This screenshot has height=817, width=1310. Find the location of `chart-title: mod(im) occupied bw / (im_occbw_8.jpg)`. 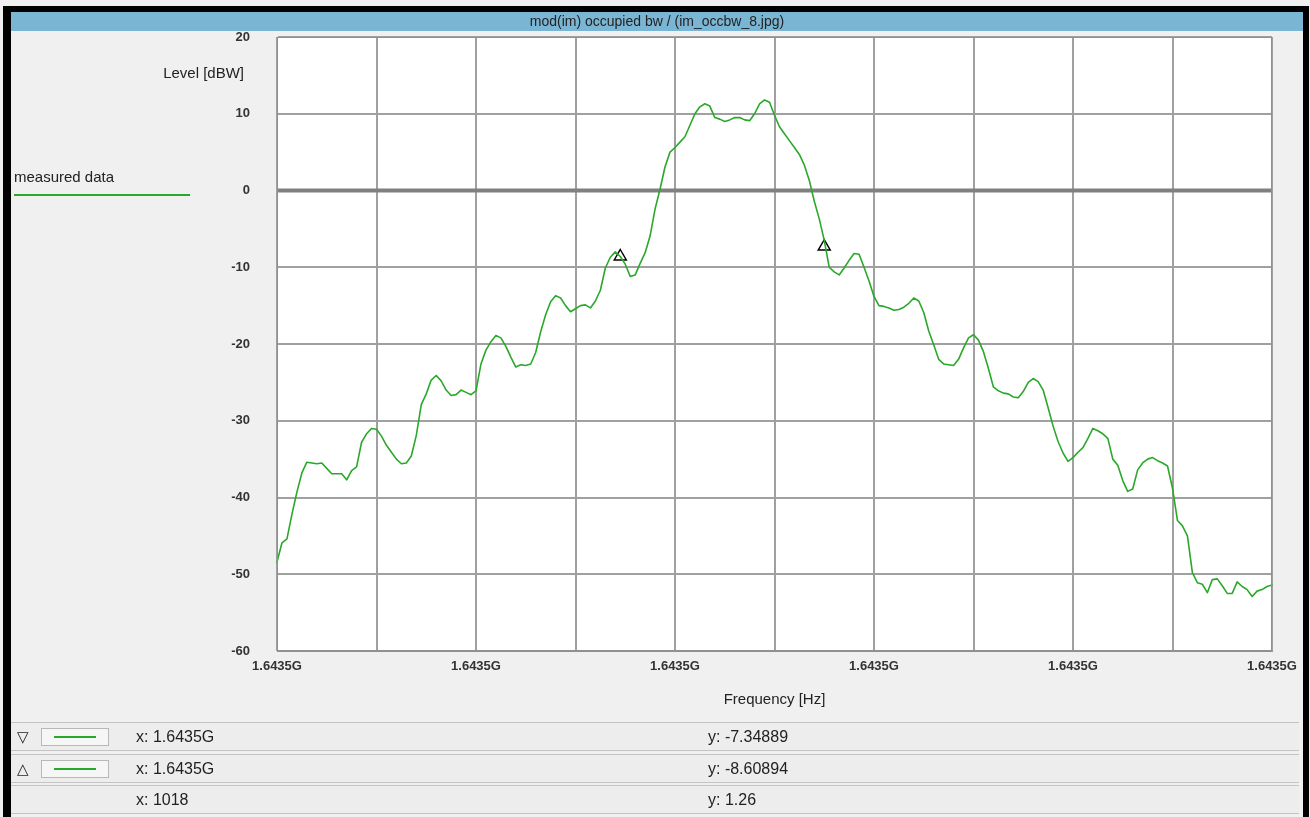

chart-title: mod(im) occupied bw / (im_occbw_8.jpg) is located at coordinates (657, 21).